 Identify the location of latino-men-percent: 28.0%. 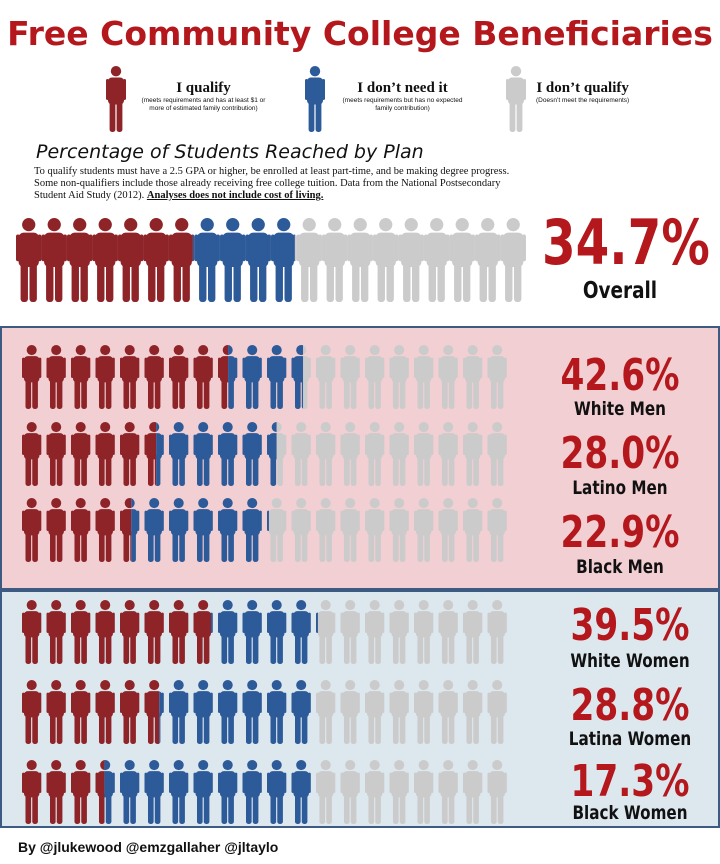
(620, 453).